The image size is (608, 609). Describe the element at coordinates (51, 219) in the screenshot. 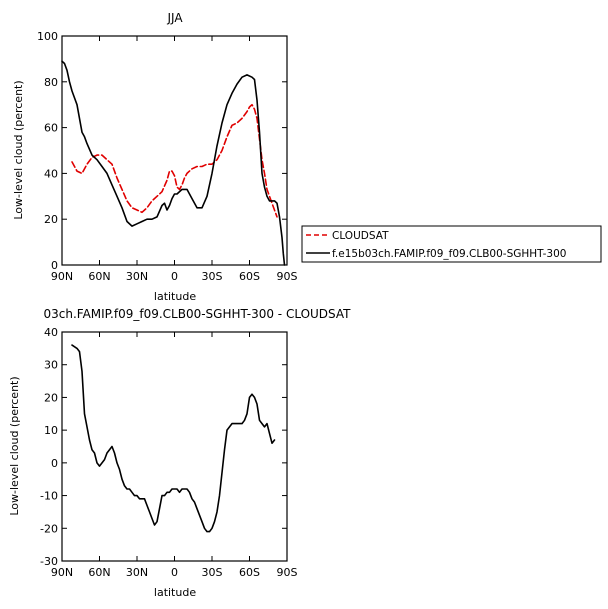

I see `top-y-tick-label: 20` at that location.